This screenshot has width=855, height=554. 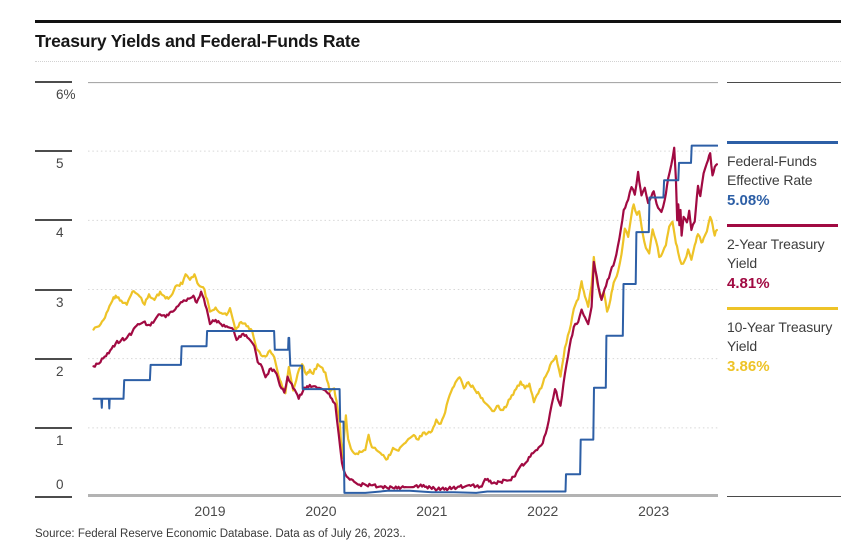 I want to click on x-axis-label: 2023, so click(x=654, y=511).